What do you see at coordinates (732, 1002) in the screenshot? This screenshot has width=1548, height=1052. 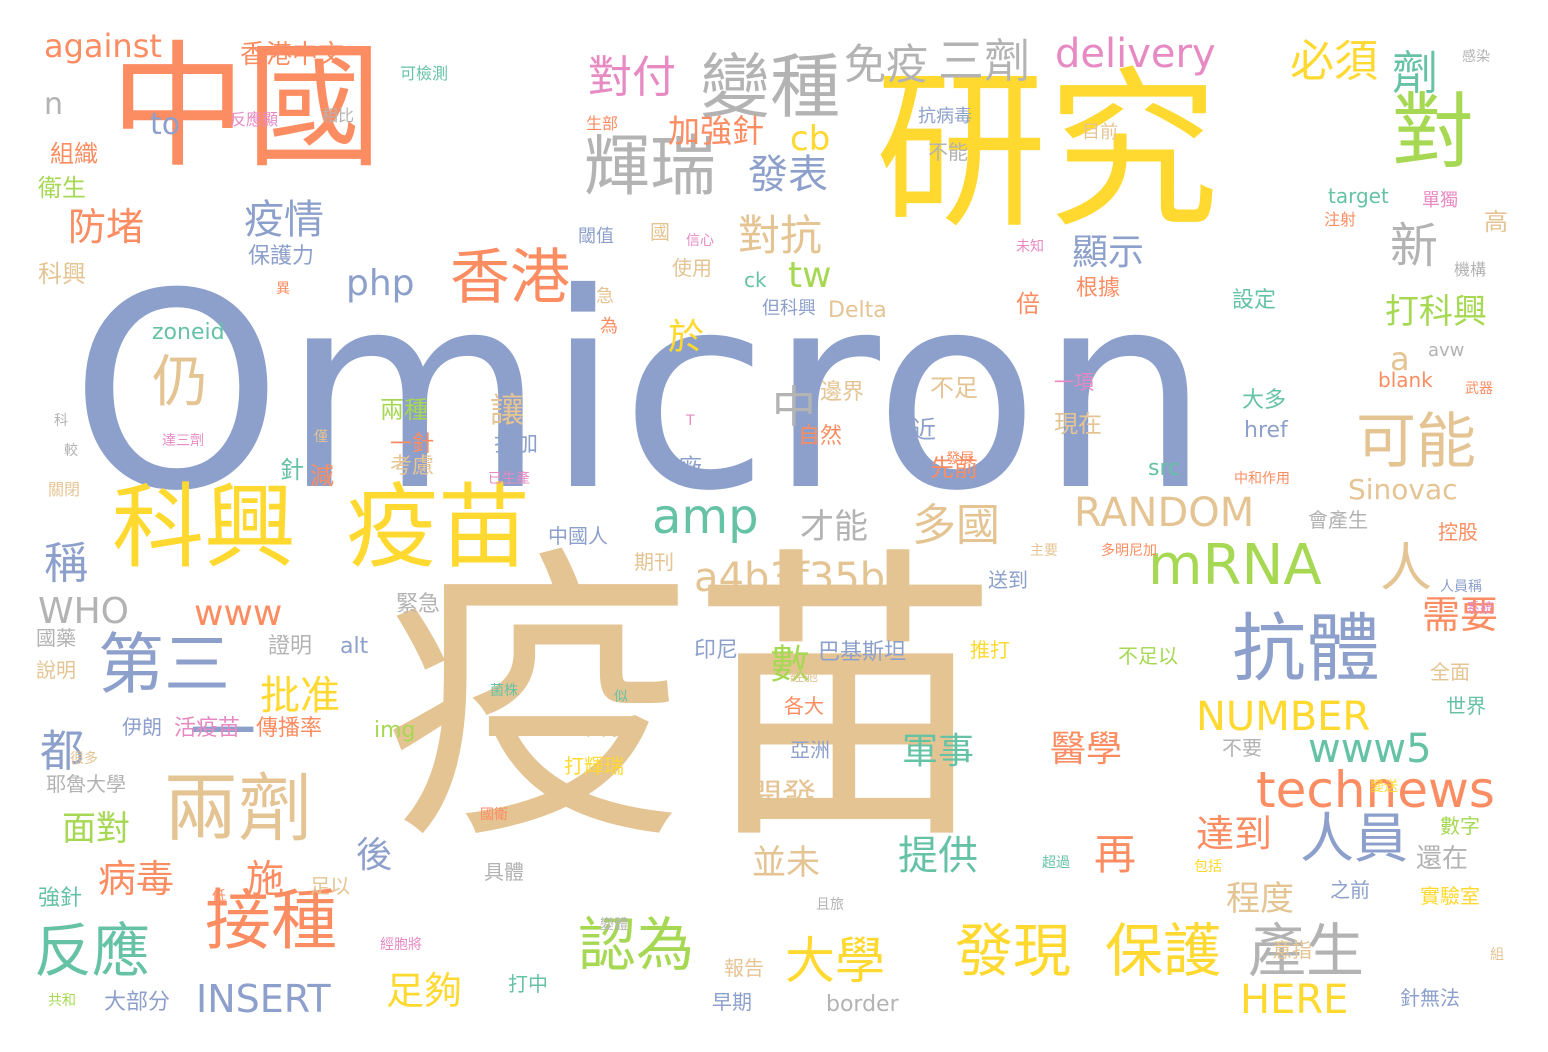 I see `word-176: 早期` at bounding box center [732, 1002].